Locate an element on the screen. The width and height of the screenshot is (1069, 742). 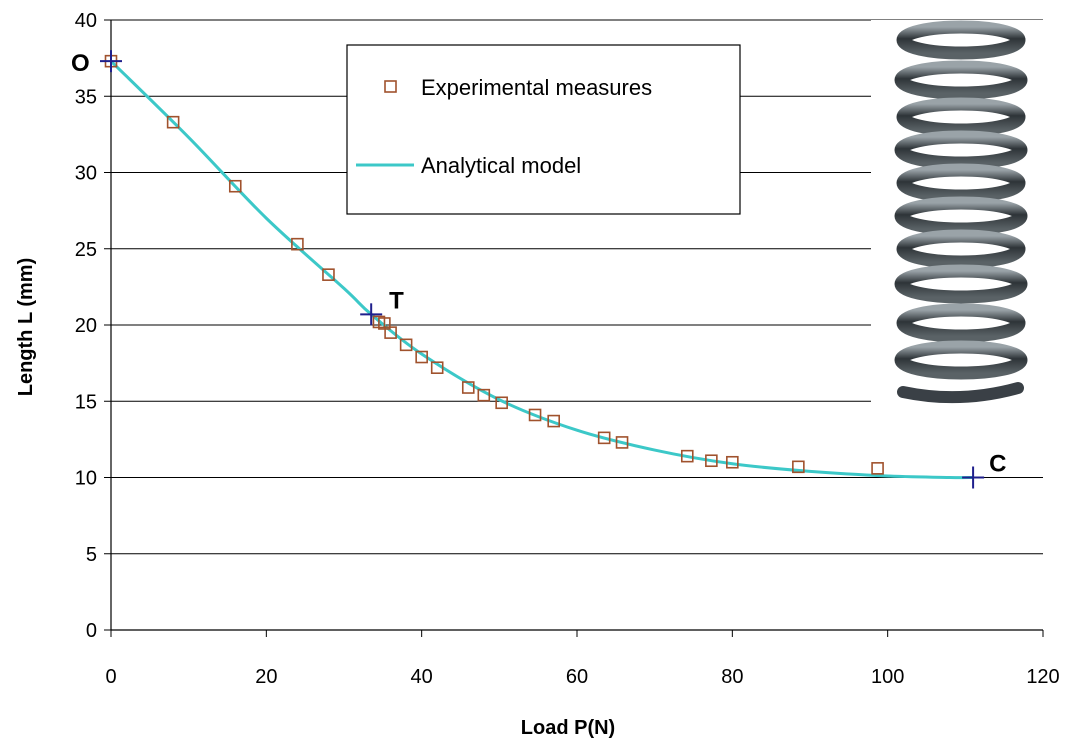
y-tick-label: 5 is located at coordinates (91, 555).